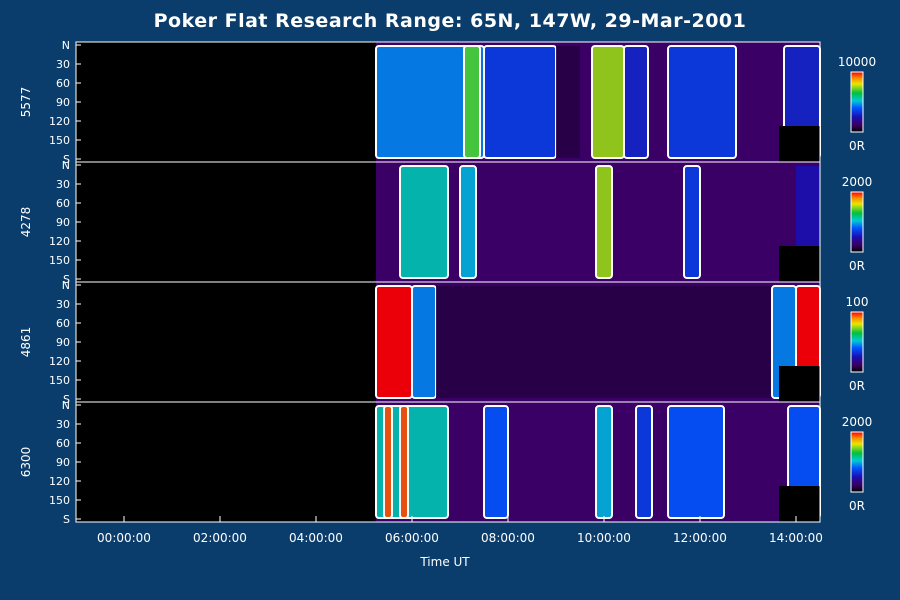 Image resolution: width=900 pixels, height=600 pixels. Describe the element at coordinates (26, 102) in the screenshot. I see `panel-wavelength-label: 5577` at that location.